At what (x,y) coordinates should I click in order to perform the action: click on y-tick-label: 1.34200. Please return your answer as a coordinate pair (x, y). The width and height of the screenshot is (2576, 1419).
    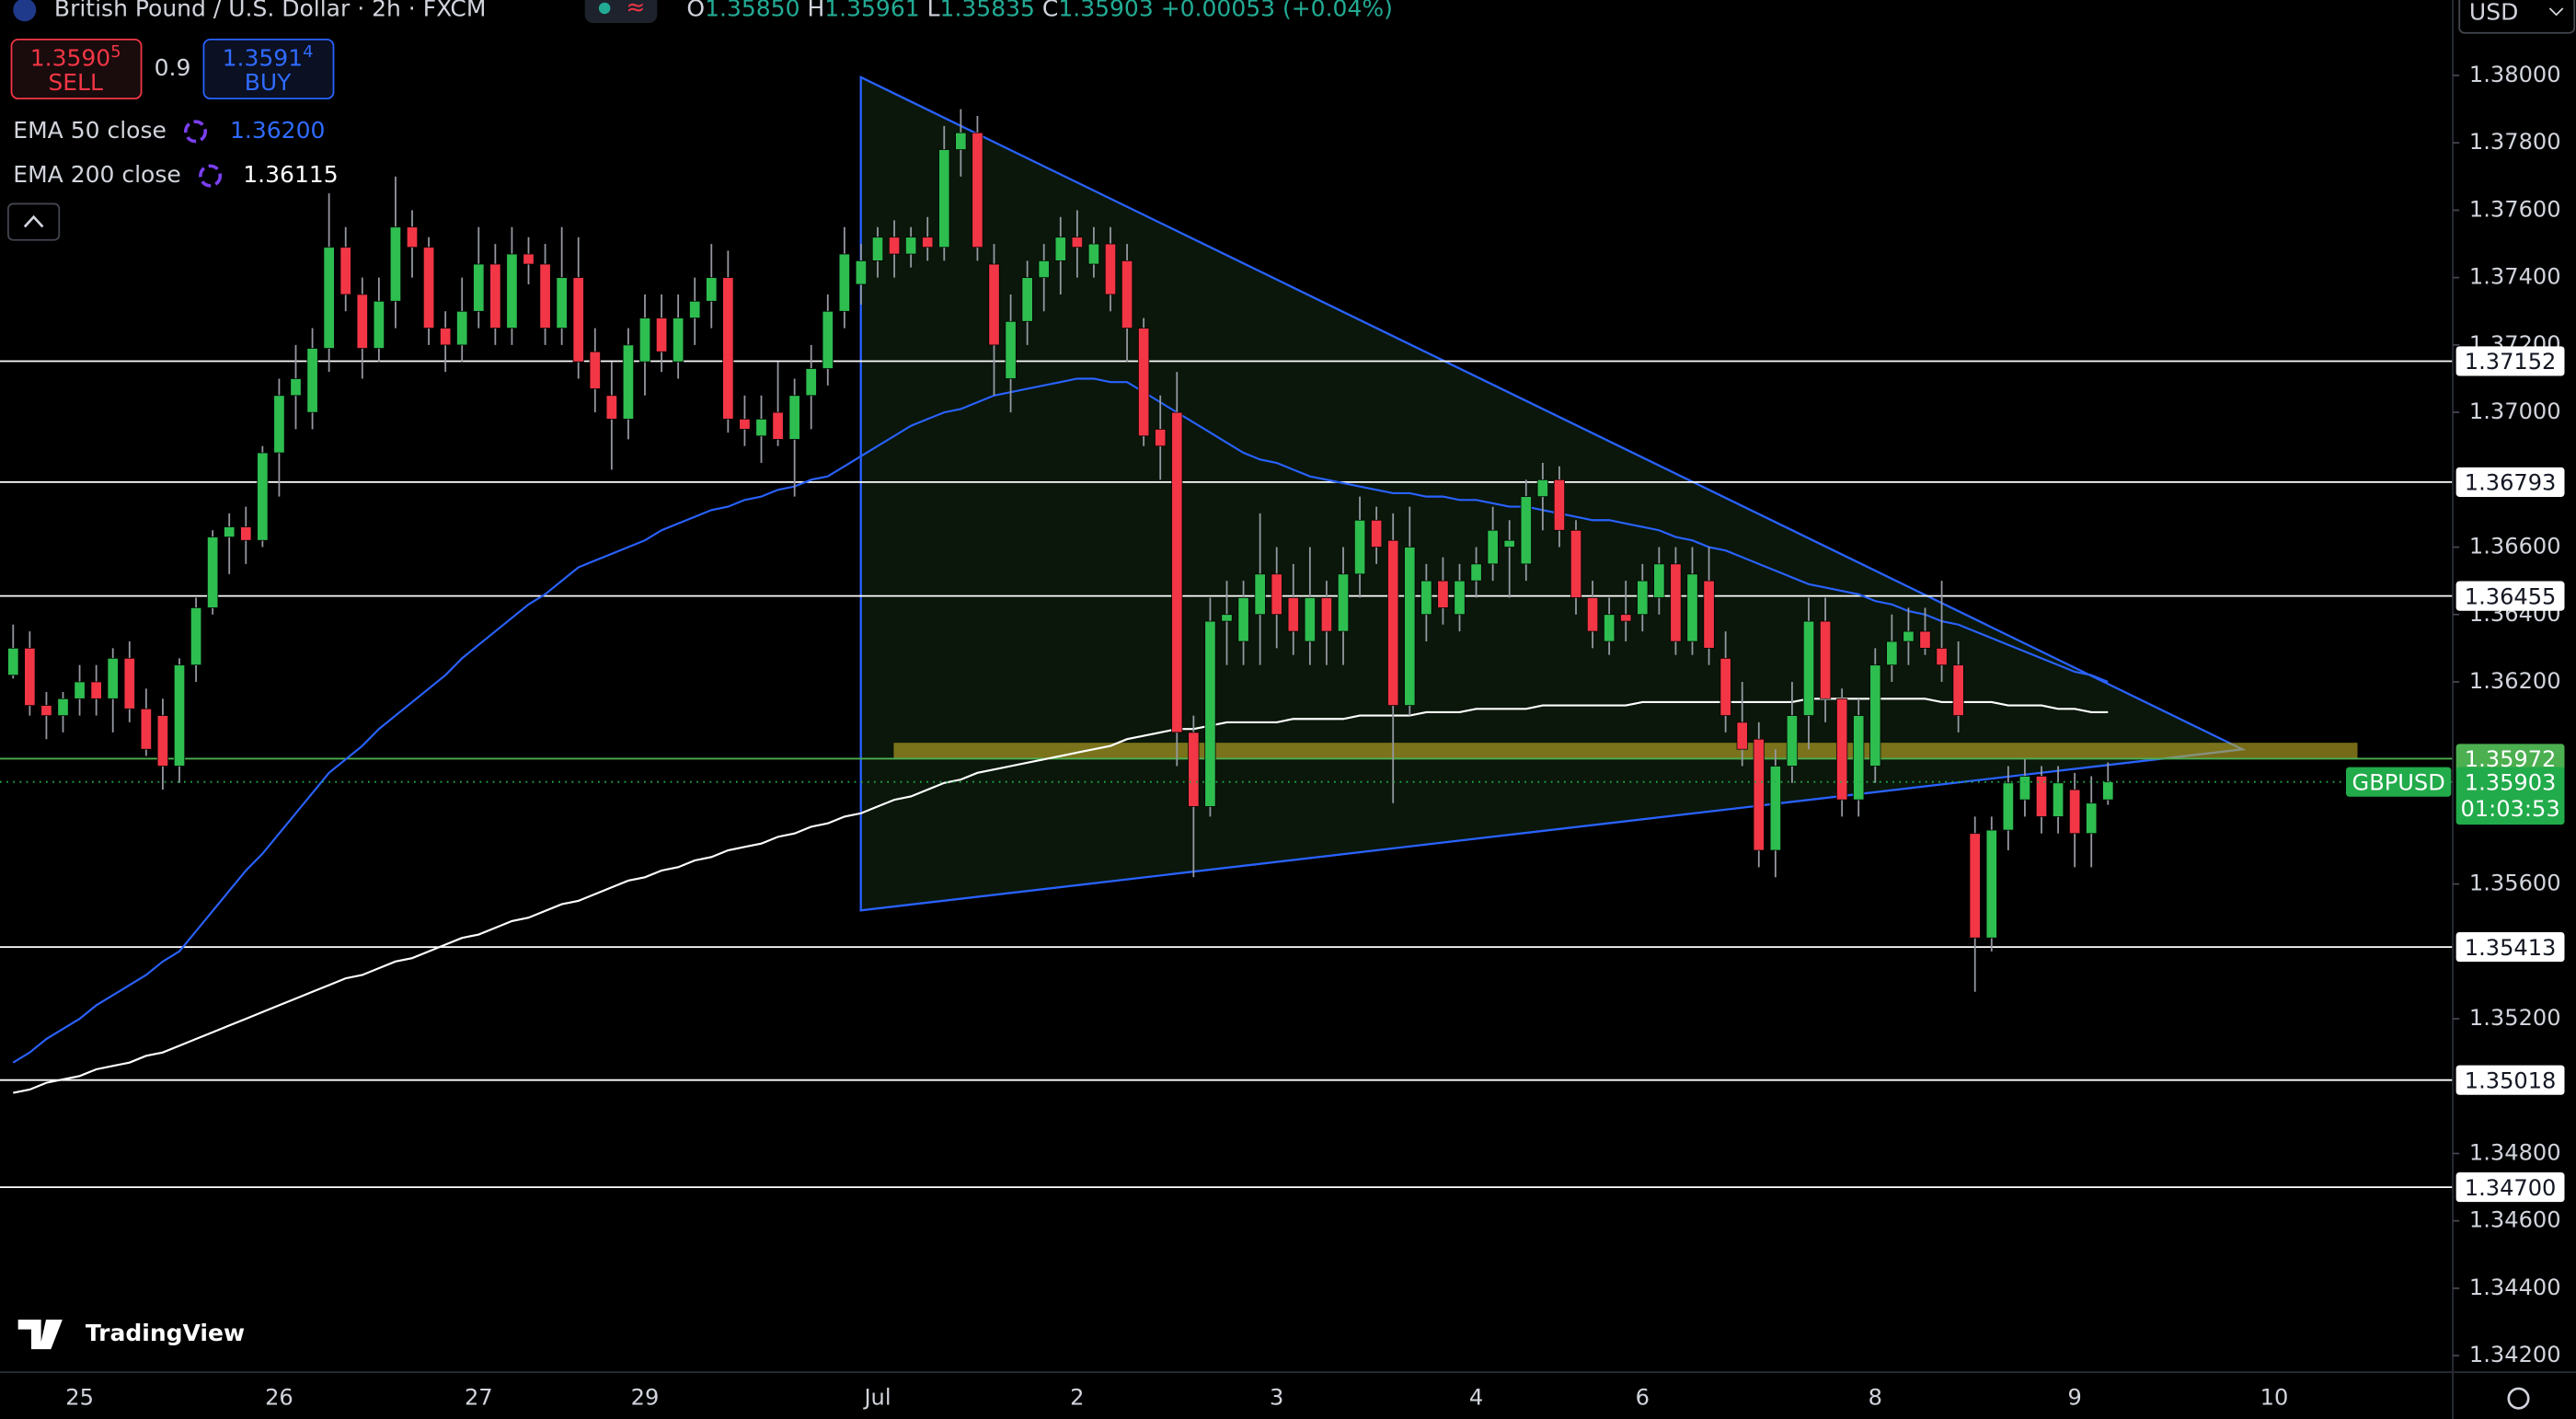
    Looking at the image, I should click on (2515, 1354).